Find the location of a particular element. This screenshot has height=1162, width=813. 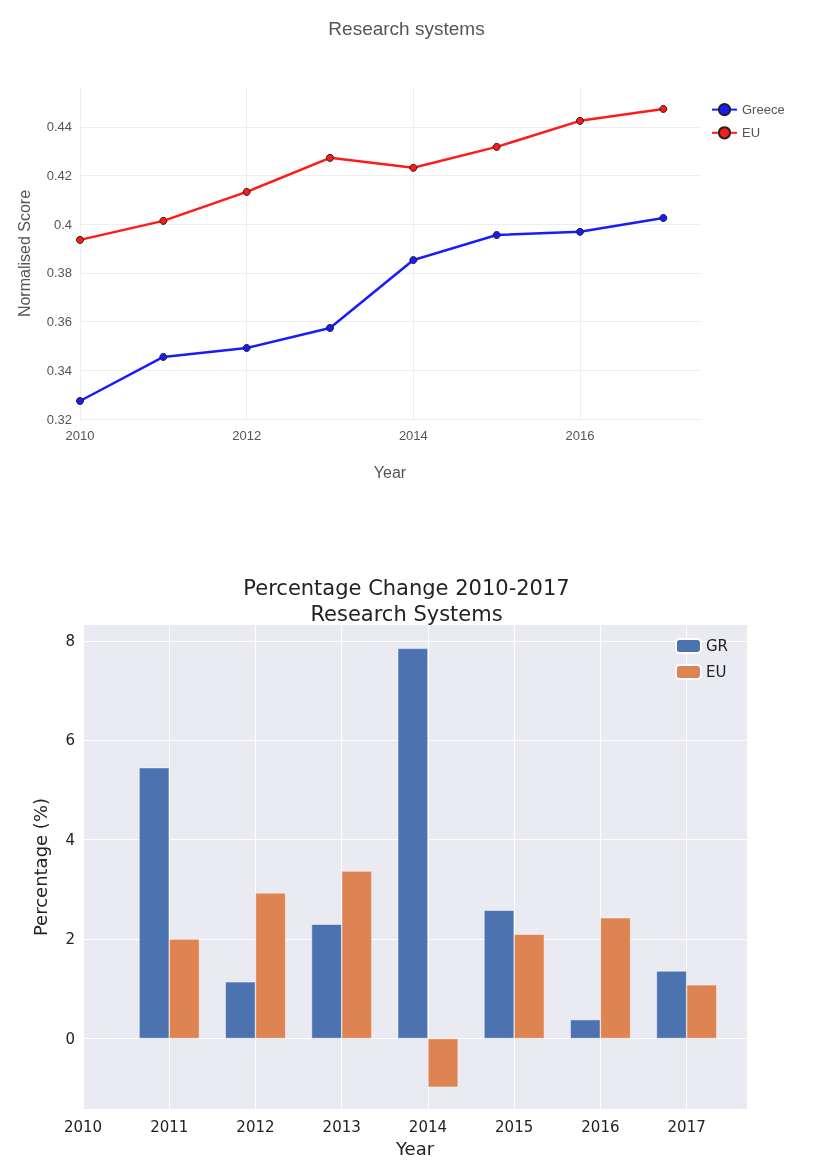

chart-title: Research systems is located at coordinates (406, 28).